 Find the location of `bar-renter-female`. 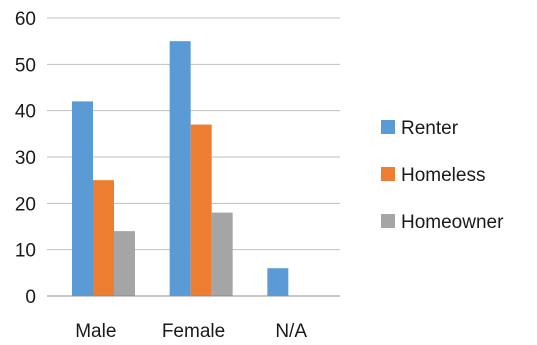

bar-renter-female is located at coordinates (180, 168).